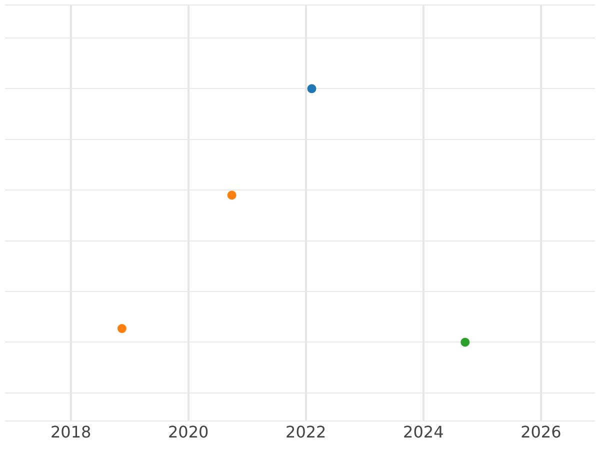 The image size is (600, 450). What do you see at coordinates (71, 432) in the screenshot?
I see `x-tick-label: 2018` at bounding box center [71, 432].